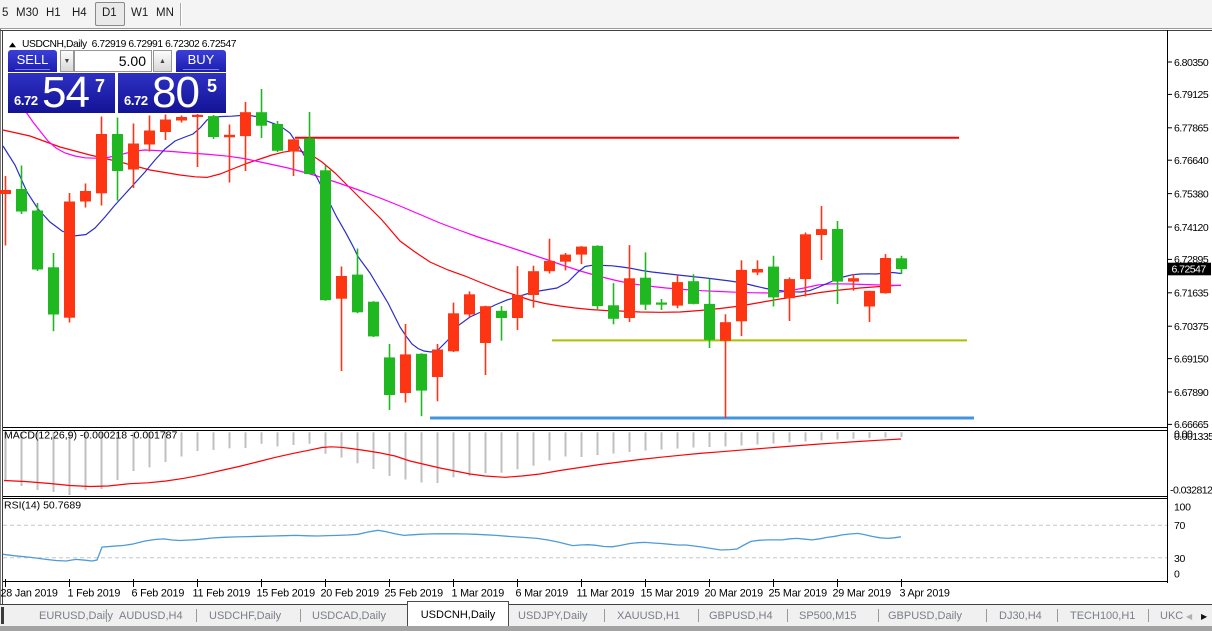 This screenshot has width=1212, height=631. What do you see at coordinates (1182, 508) in the screenshot?
I see `svg-text: 100` at bounding box center [1182, 508].